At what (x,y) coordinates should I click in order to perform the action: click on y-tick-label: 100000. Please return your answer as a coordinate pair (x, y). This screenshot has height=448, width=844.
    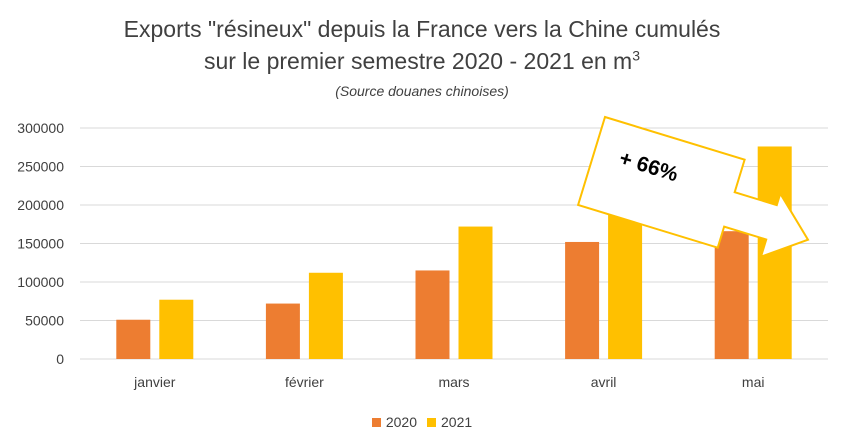
    Looking at the image, I should click on (40, 282).